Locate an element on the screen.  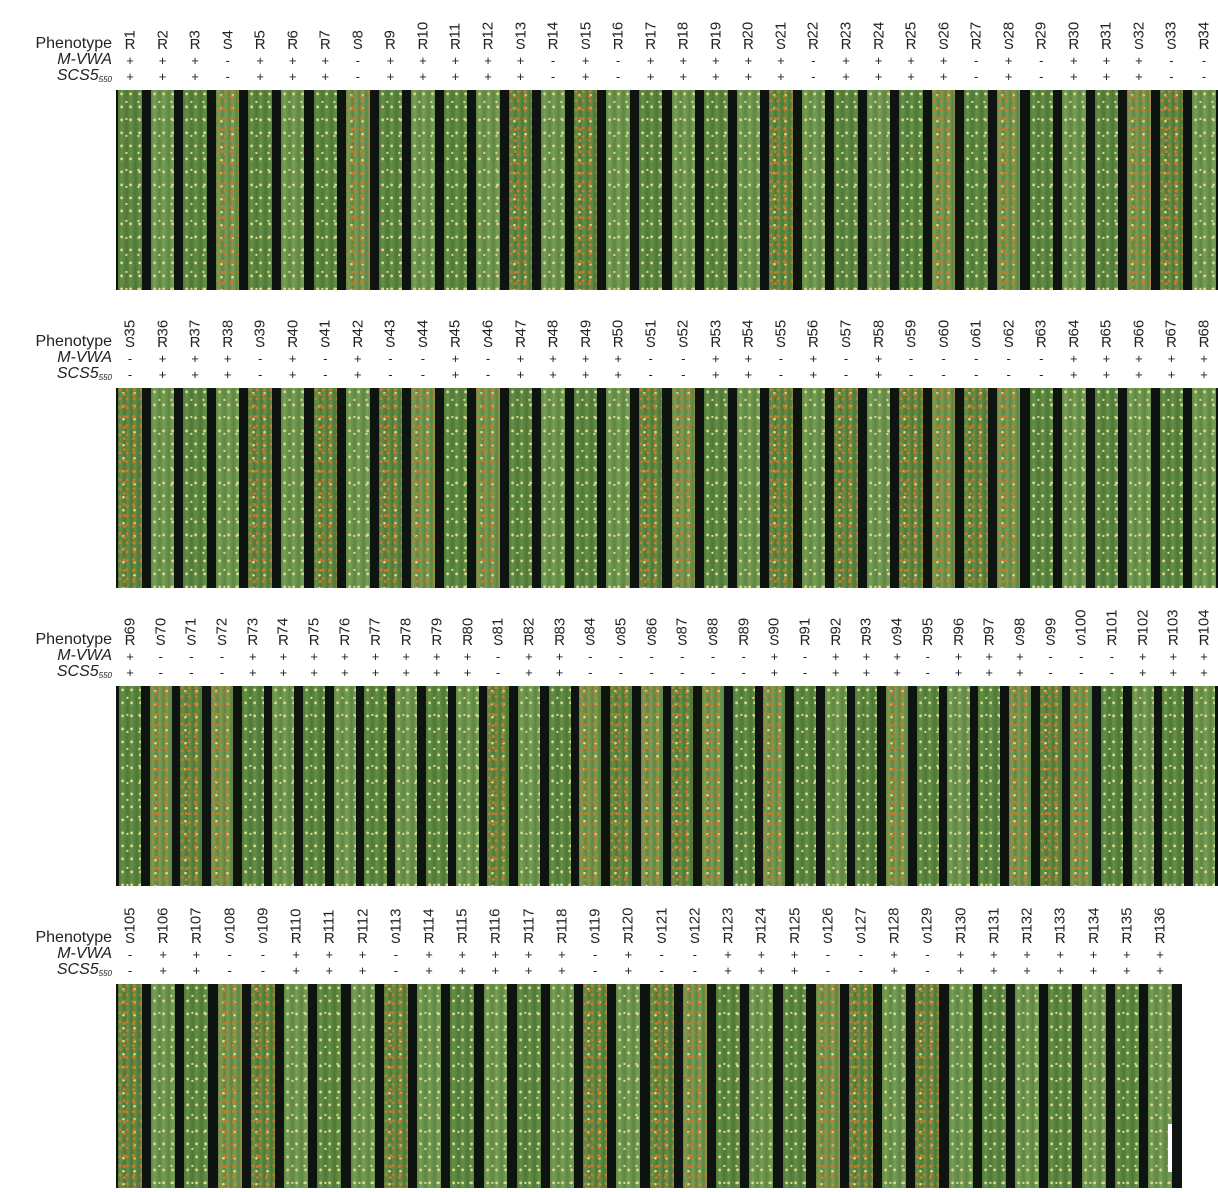
line-number: 84 is located at coordinates (590, 626).